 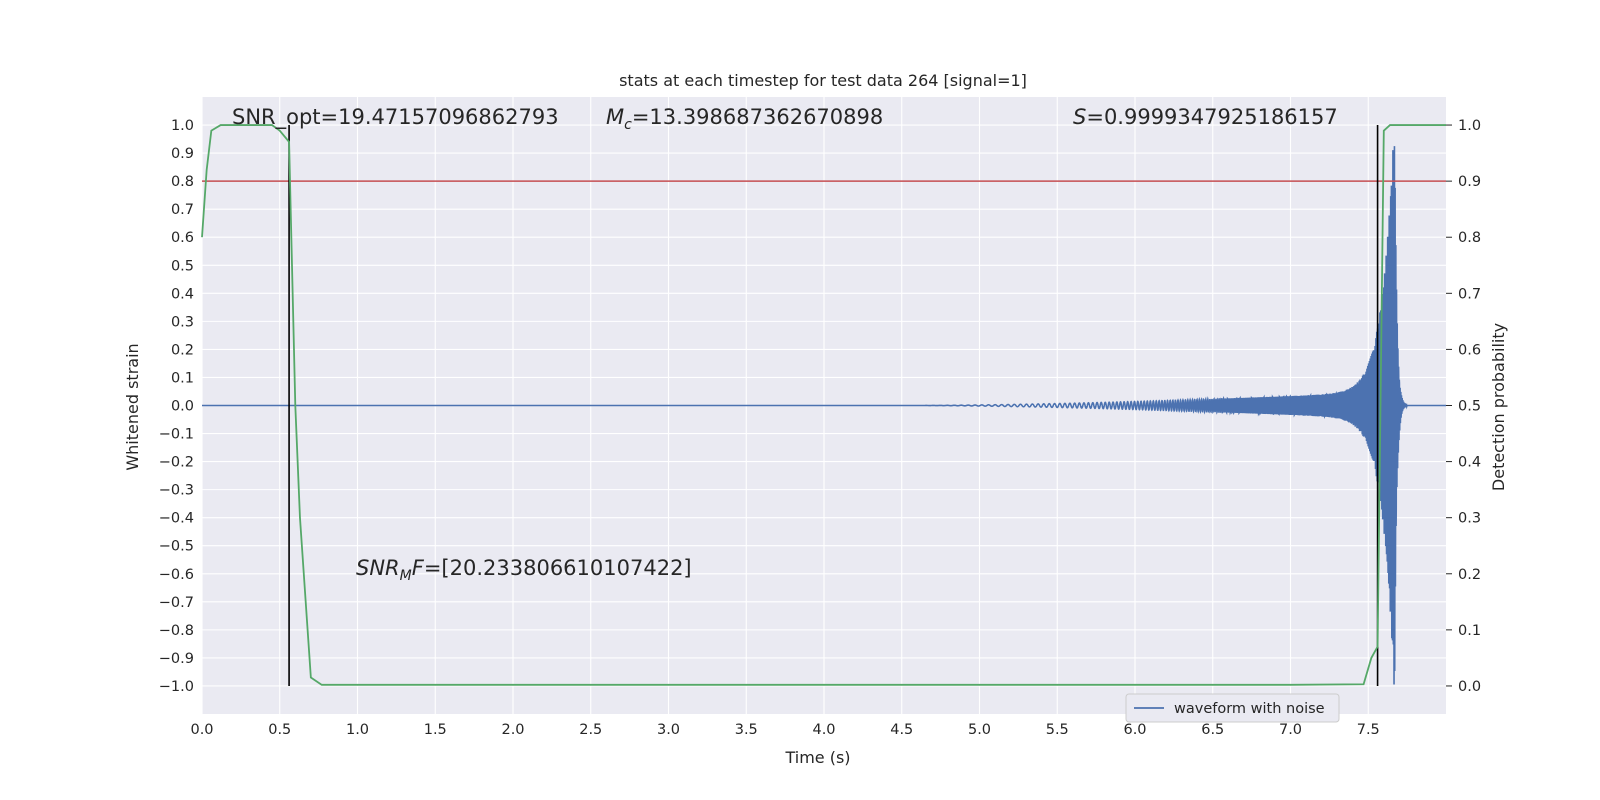 I want to click on y2-tick-labels: 1.0 0.9 0.8 0.7 0.6 0.5 0.4 0.3 0.2 0.1 0.0, so click(x=1463, y=406).